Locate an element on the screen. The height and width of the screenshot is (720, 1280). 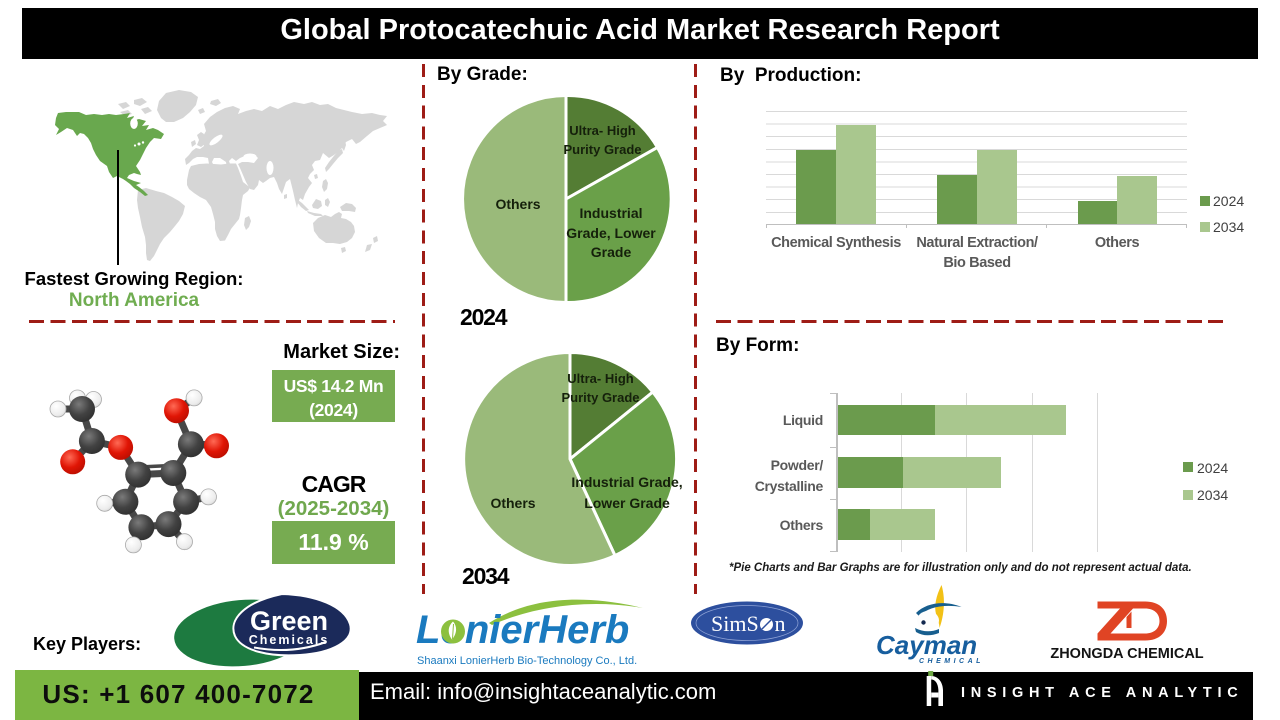
svg-text: Cayman is located at coordinates (926, 645).